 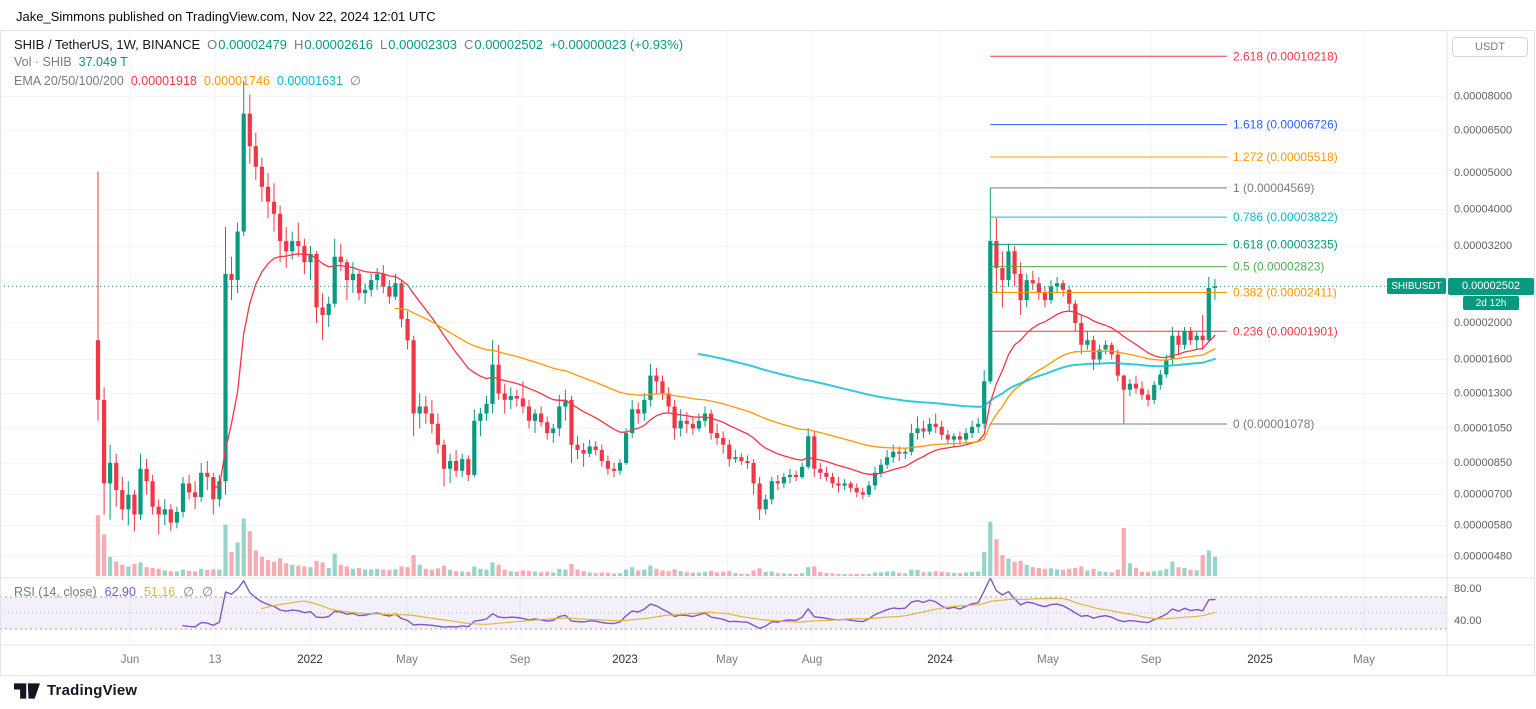 I want to click on price-axis-currency-chip: USDT, so click(x=1490, y=47).